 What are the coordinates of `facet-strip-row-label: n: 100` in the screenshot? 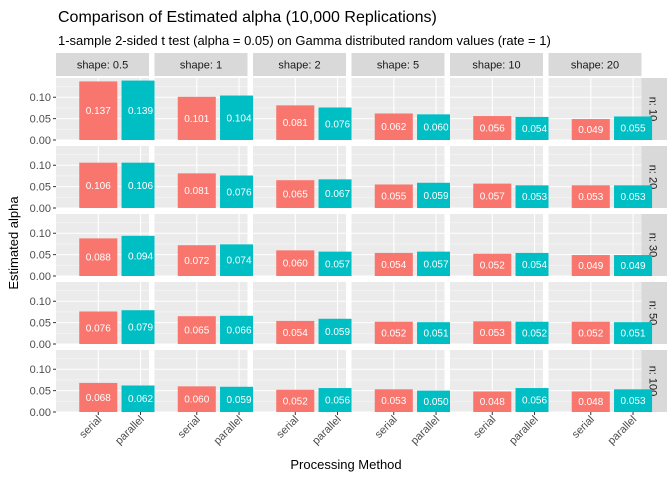 It's located at (653, 381).